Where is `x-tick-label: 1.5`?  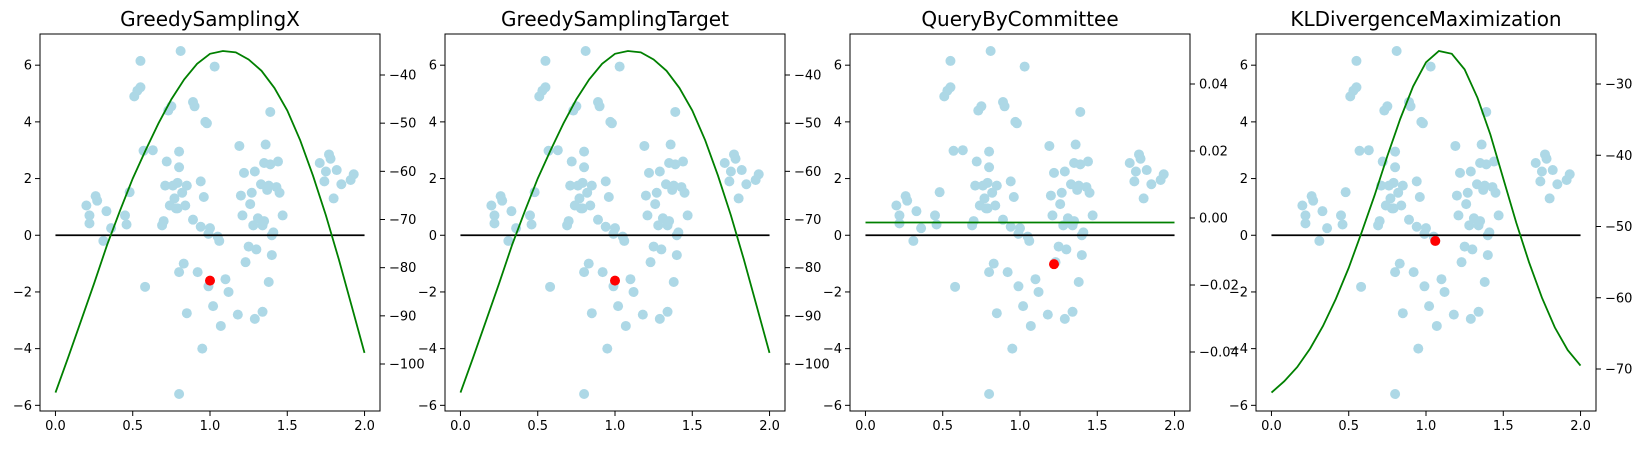
x-tick-label: 1.5 is located at coordinates (1097, 426).